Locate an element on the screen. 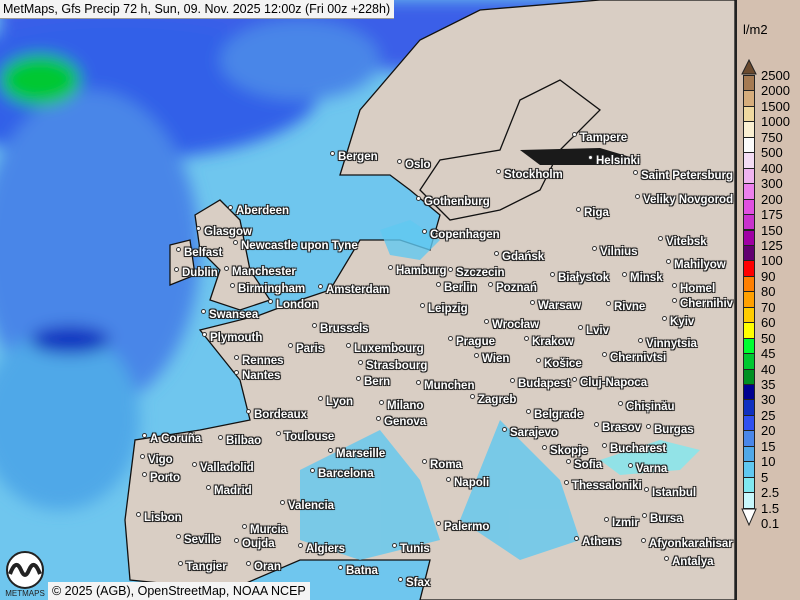 Image resolution: width=800 pixels, height=600 pixels. city-label: Seville is located at coordinates (198, 540).